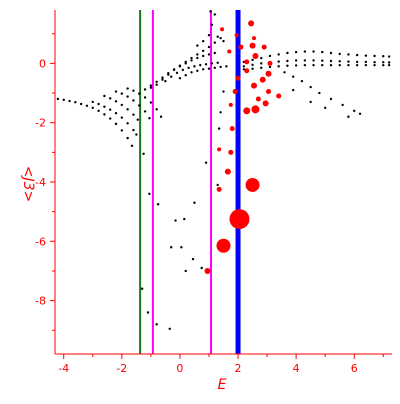  Describe the element at coordinates (222, 385) in the screenshot. I see `x-axis-title: E` at that location.